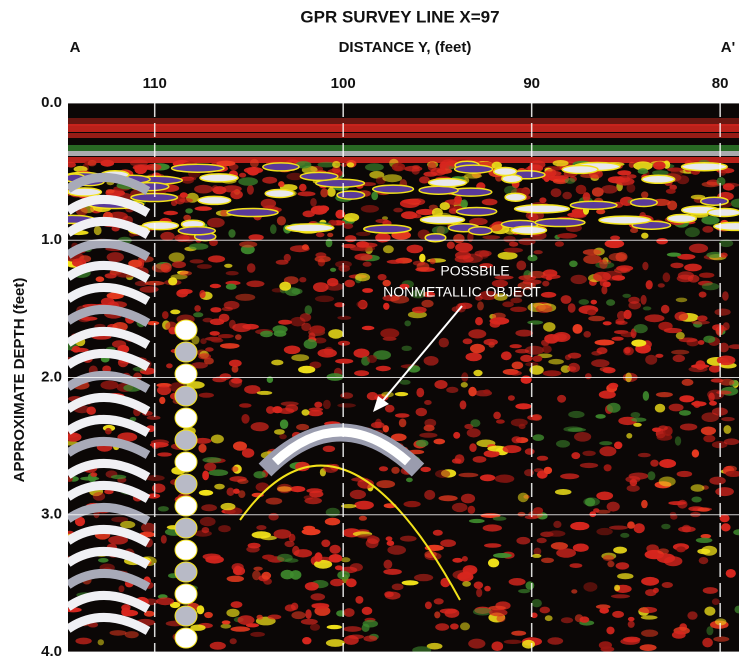  What do you see at coordinates (51, 239) in the screenshot?
I see `y-tick-label: 1.0` at bounding box center [51, 239].